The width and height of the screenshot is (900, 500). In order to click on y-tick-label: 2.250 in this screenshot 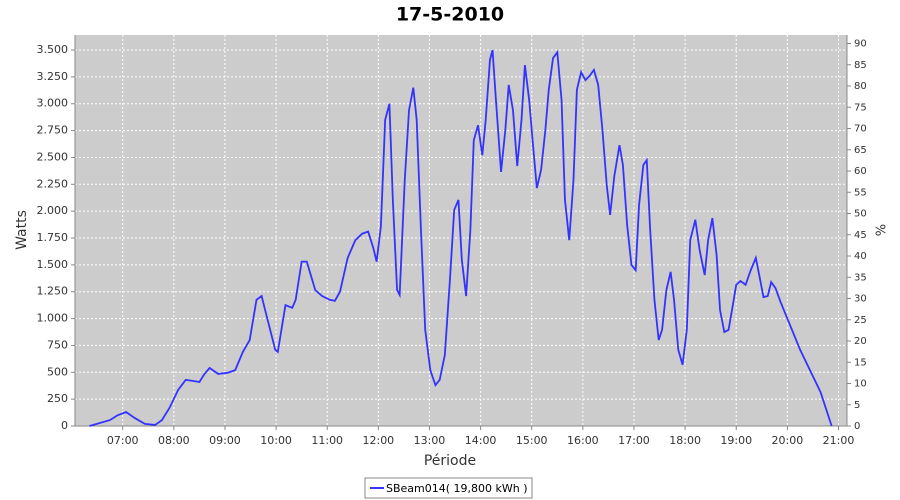, I will do `click(53, 183)`.